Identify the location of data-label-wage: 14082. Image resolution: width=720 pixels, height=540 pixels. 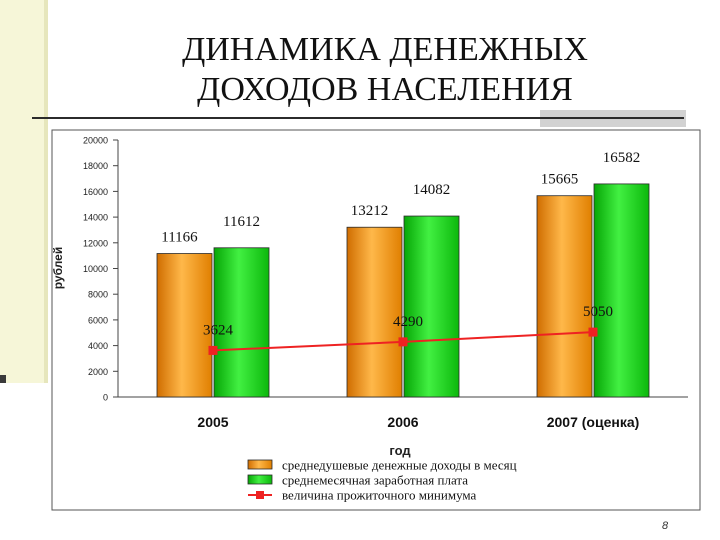
(432, 190).